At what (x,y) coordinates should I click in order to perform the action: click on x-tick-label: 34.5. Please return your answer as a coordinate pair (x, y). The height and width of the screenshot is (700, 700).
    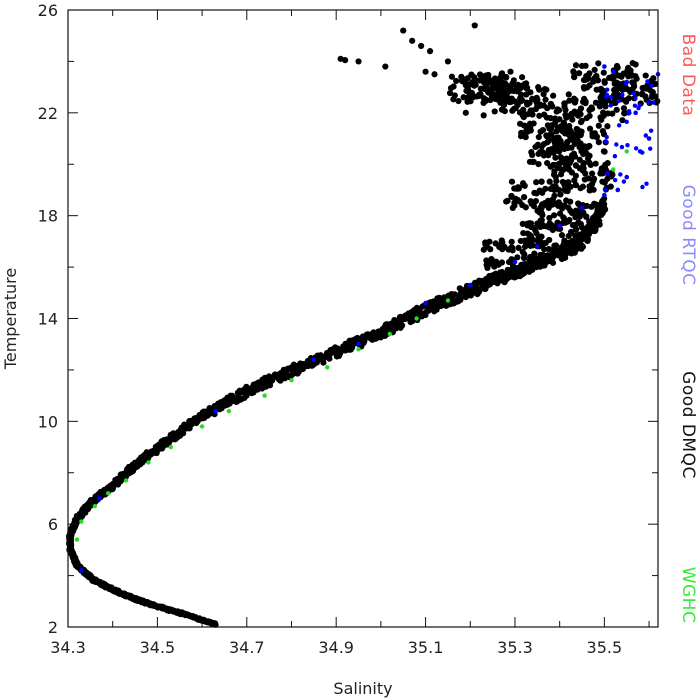
    Looking at the image, I should click on (158, 647).